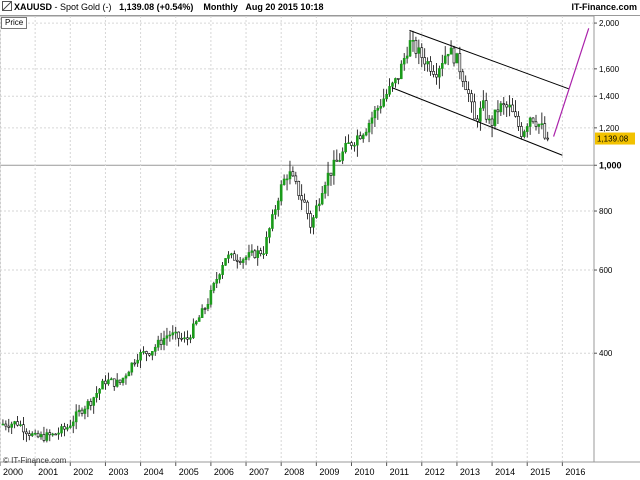 Image resolution: width=640 pixels, height=480 pixels. Describe the element at coordinates (364, 472) in the screenshot. I see `x-tick-label: 2010` at that location.